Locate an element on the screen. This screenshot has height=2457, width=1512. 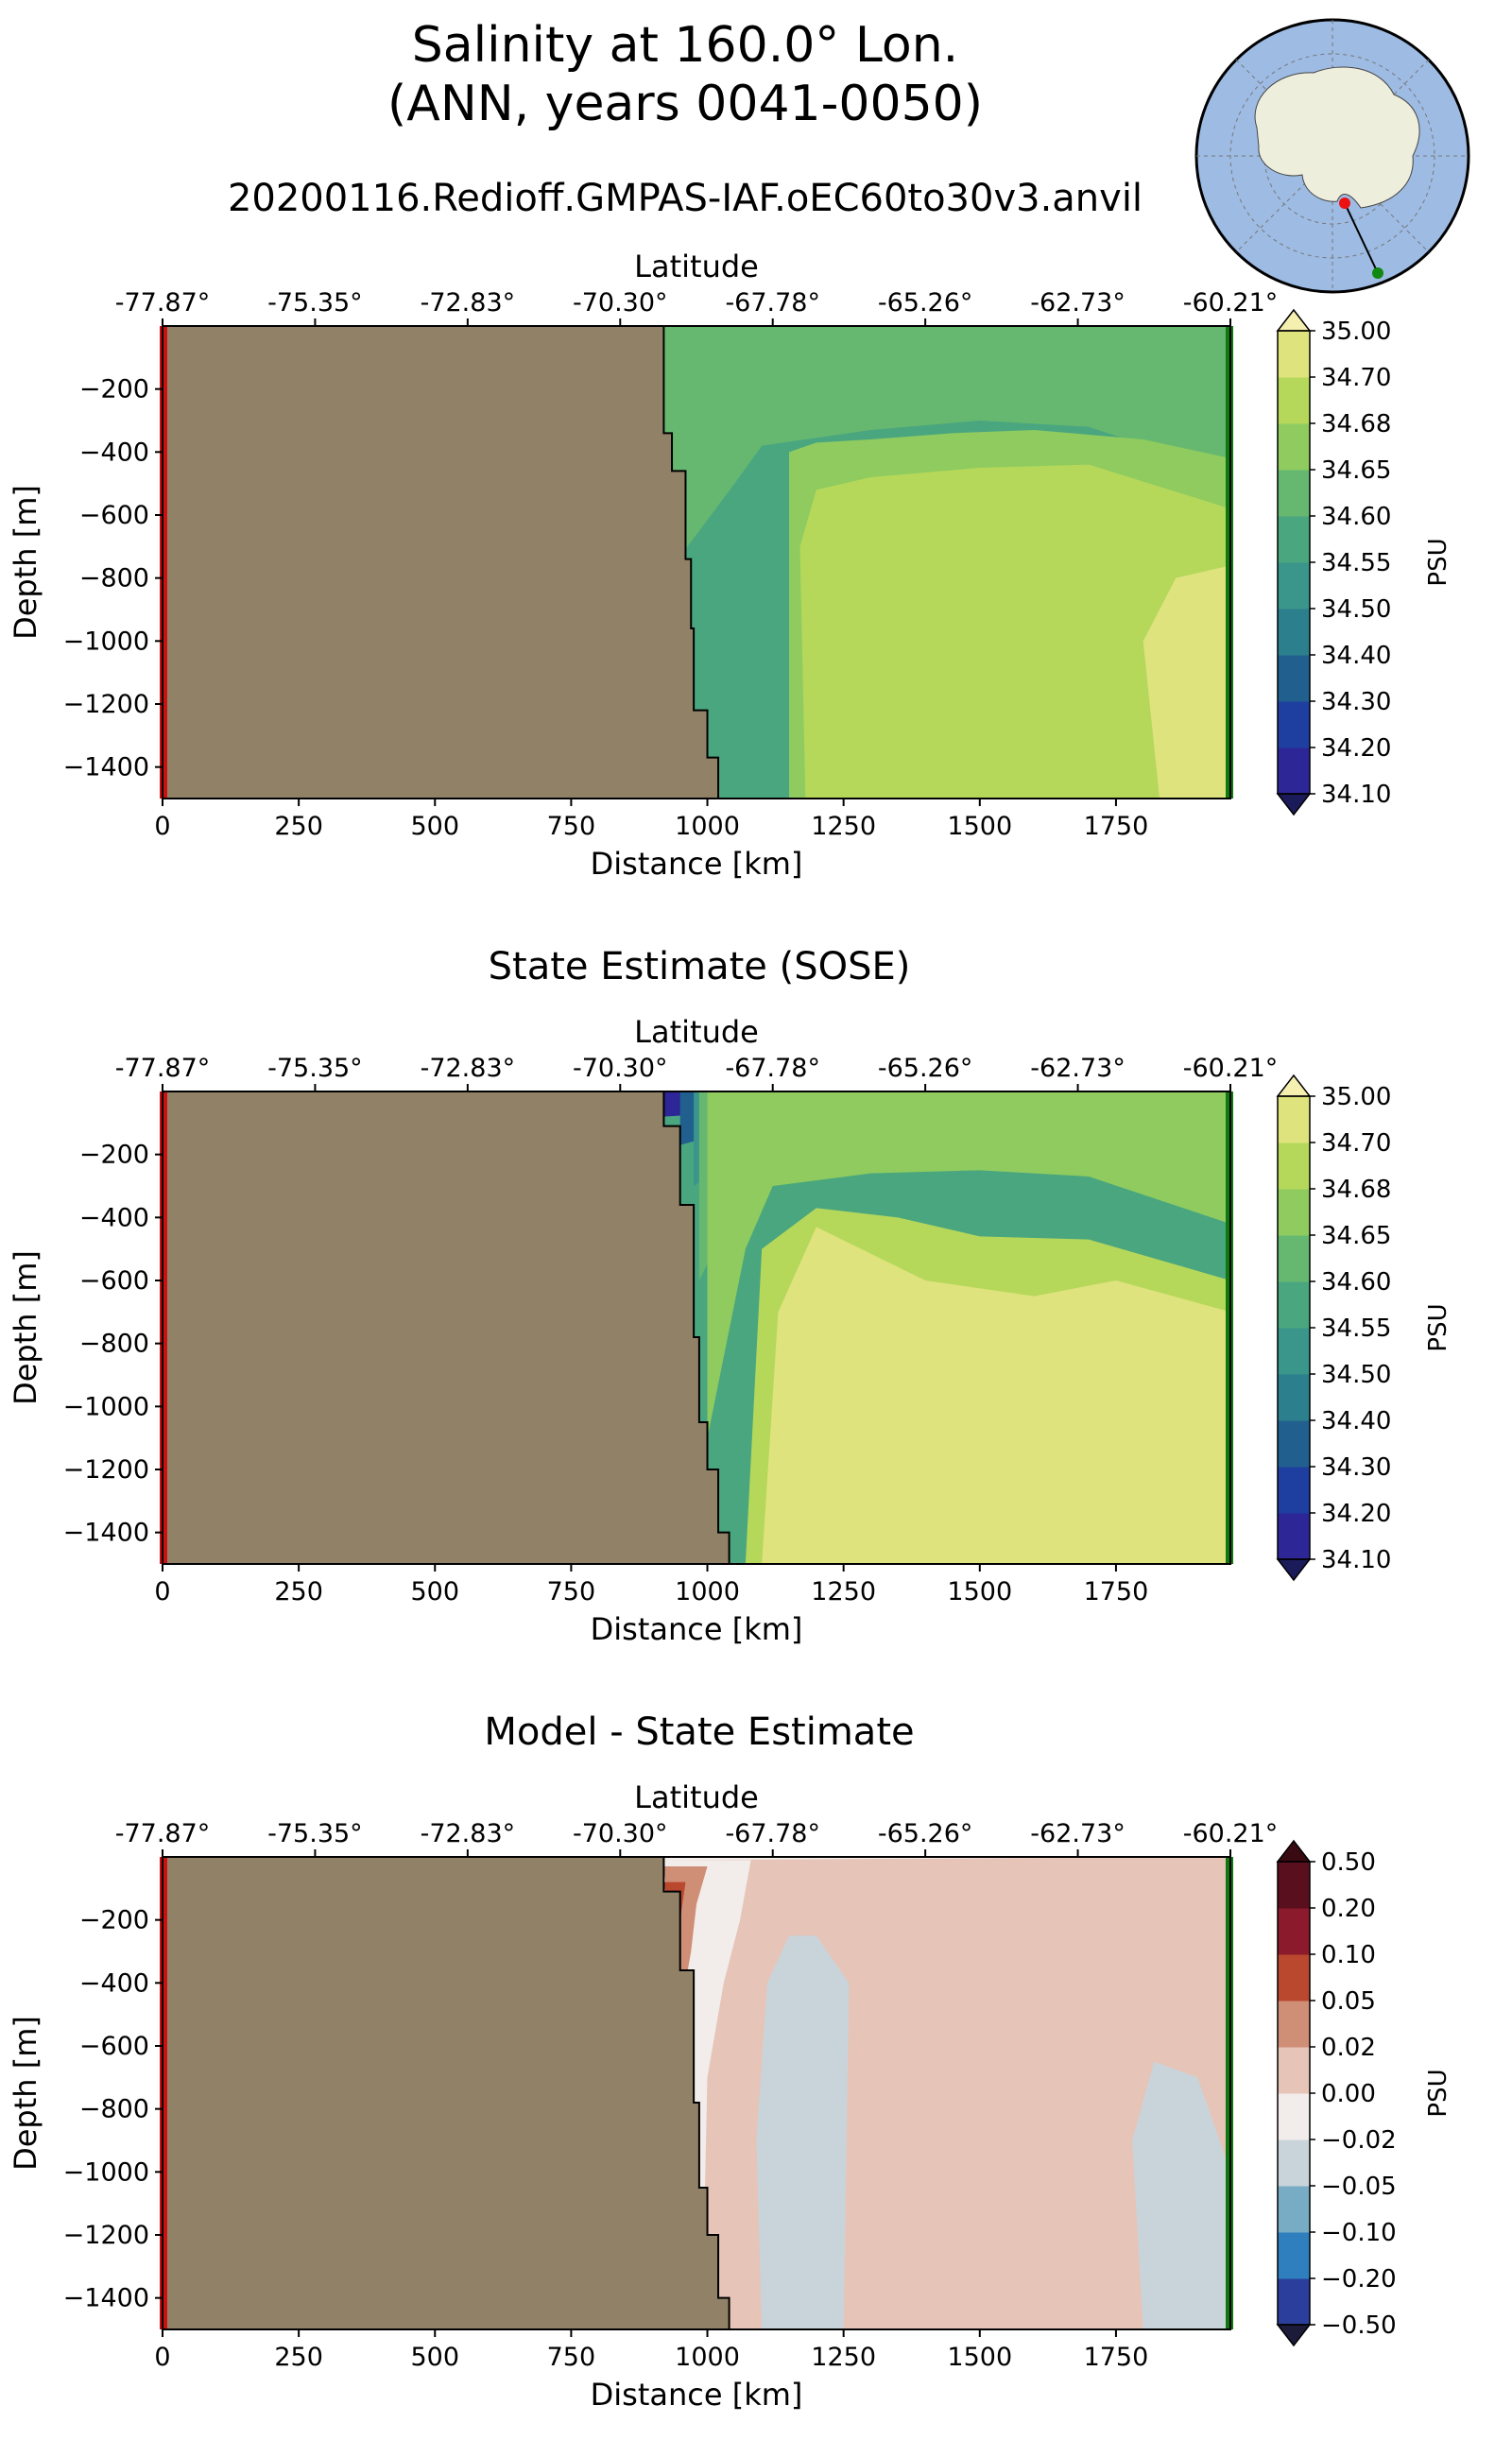
colorbar-tick-label: 34.70 is located at coordinates (1356, 378).